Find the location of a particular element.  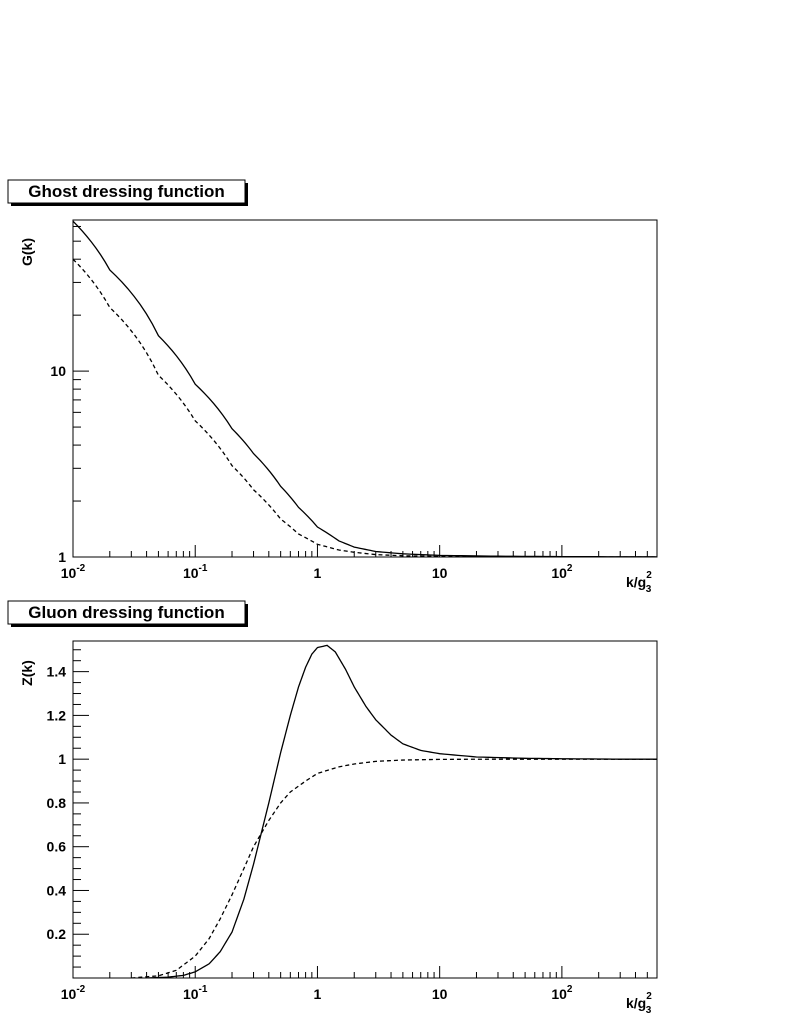

y-tick-label: 1.4 is located at coordinates (57, 672).